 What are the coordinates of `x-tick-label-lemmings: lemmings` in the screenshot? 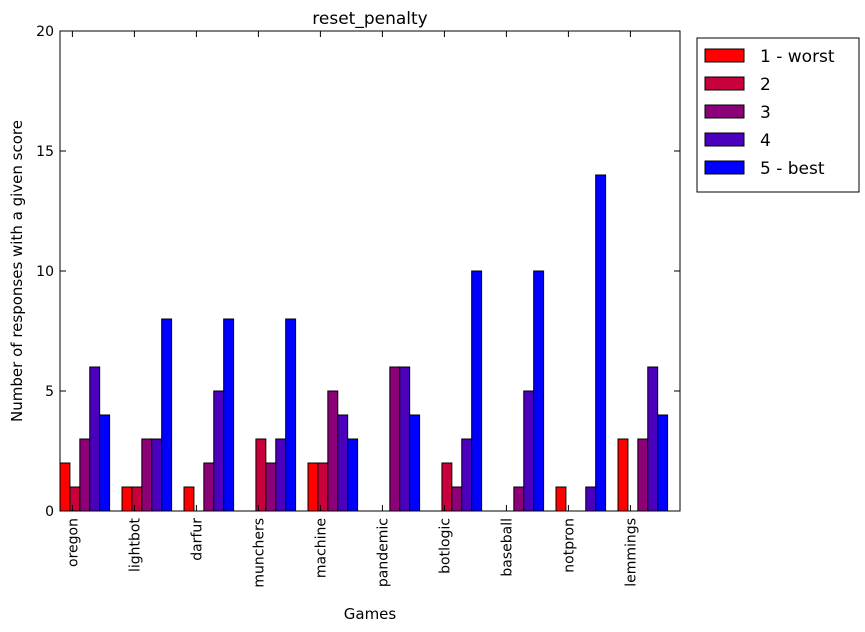 It's located at (631, 552).